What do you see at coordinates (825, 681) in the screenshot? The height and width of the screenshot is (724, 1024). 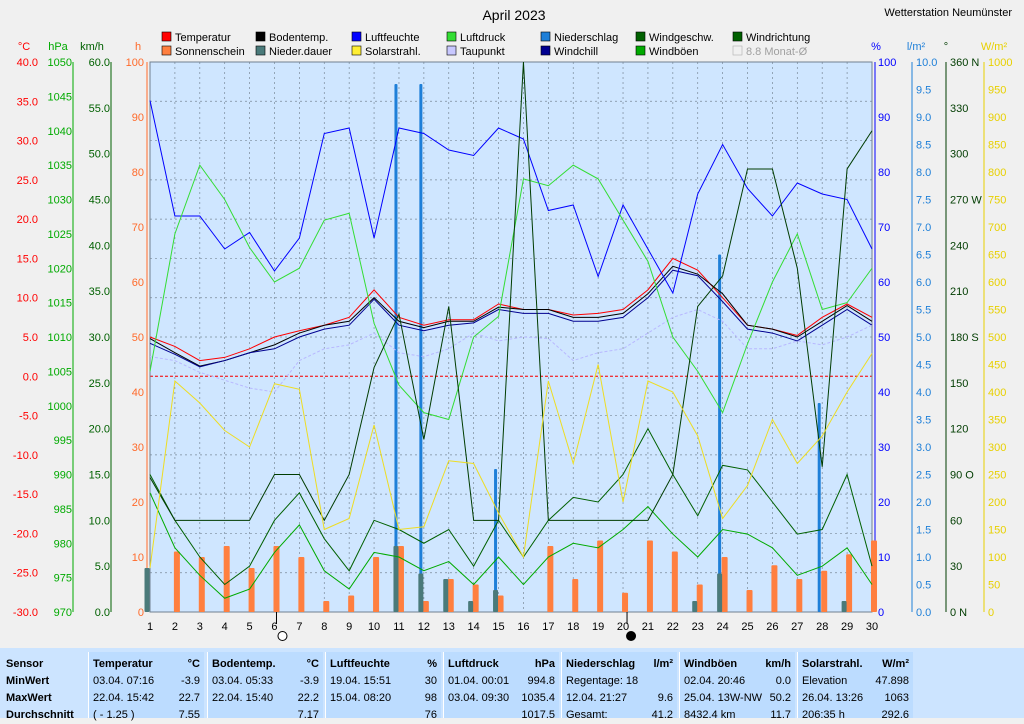 I see `stat-detail: Elevation` at bounding box center [825, 681].